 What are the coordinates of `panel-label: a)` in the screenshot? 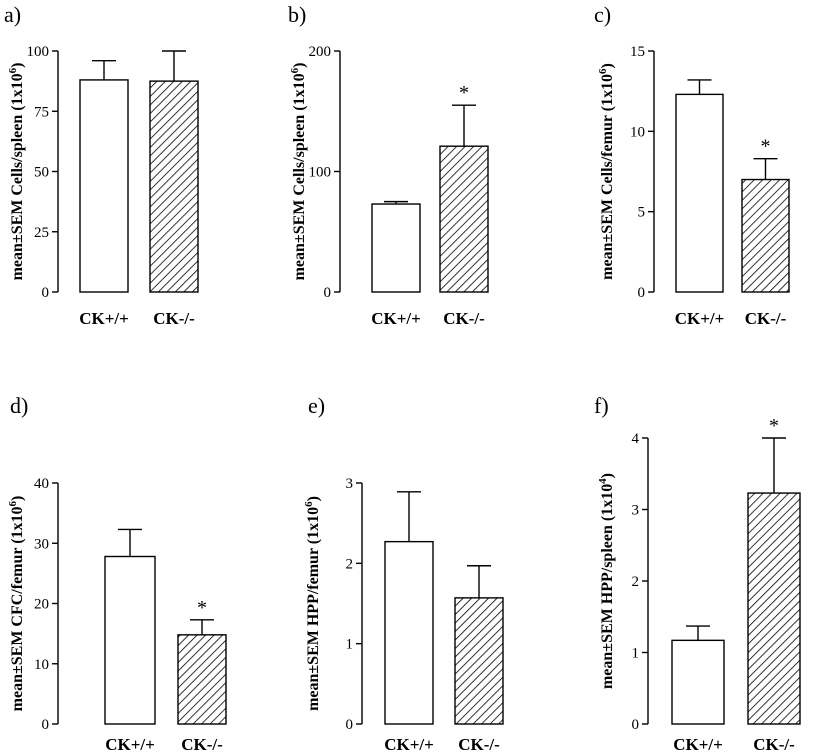 It's located at (12, 14).